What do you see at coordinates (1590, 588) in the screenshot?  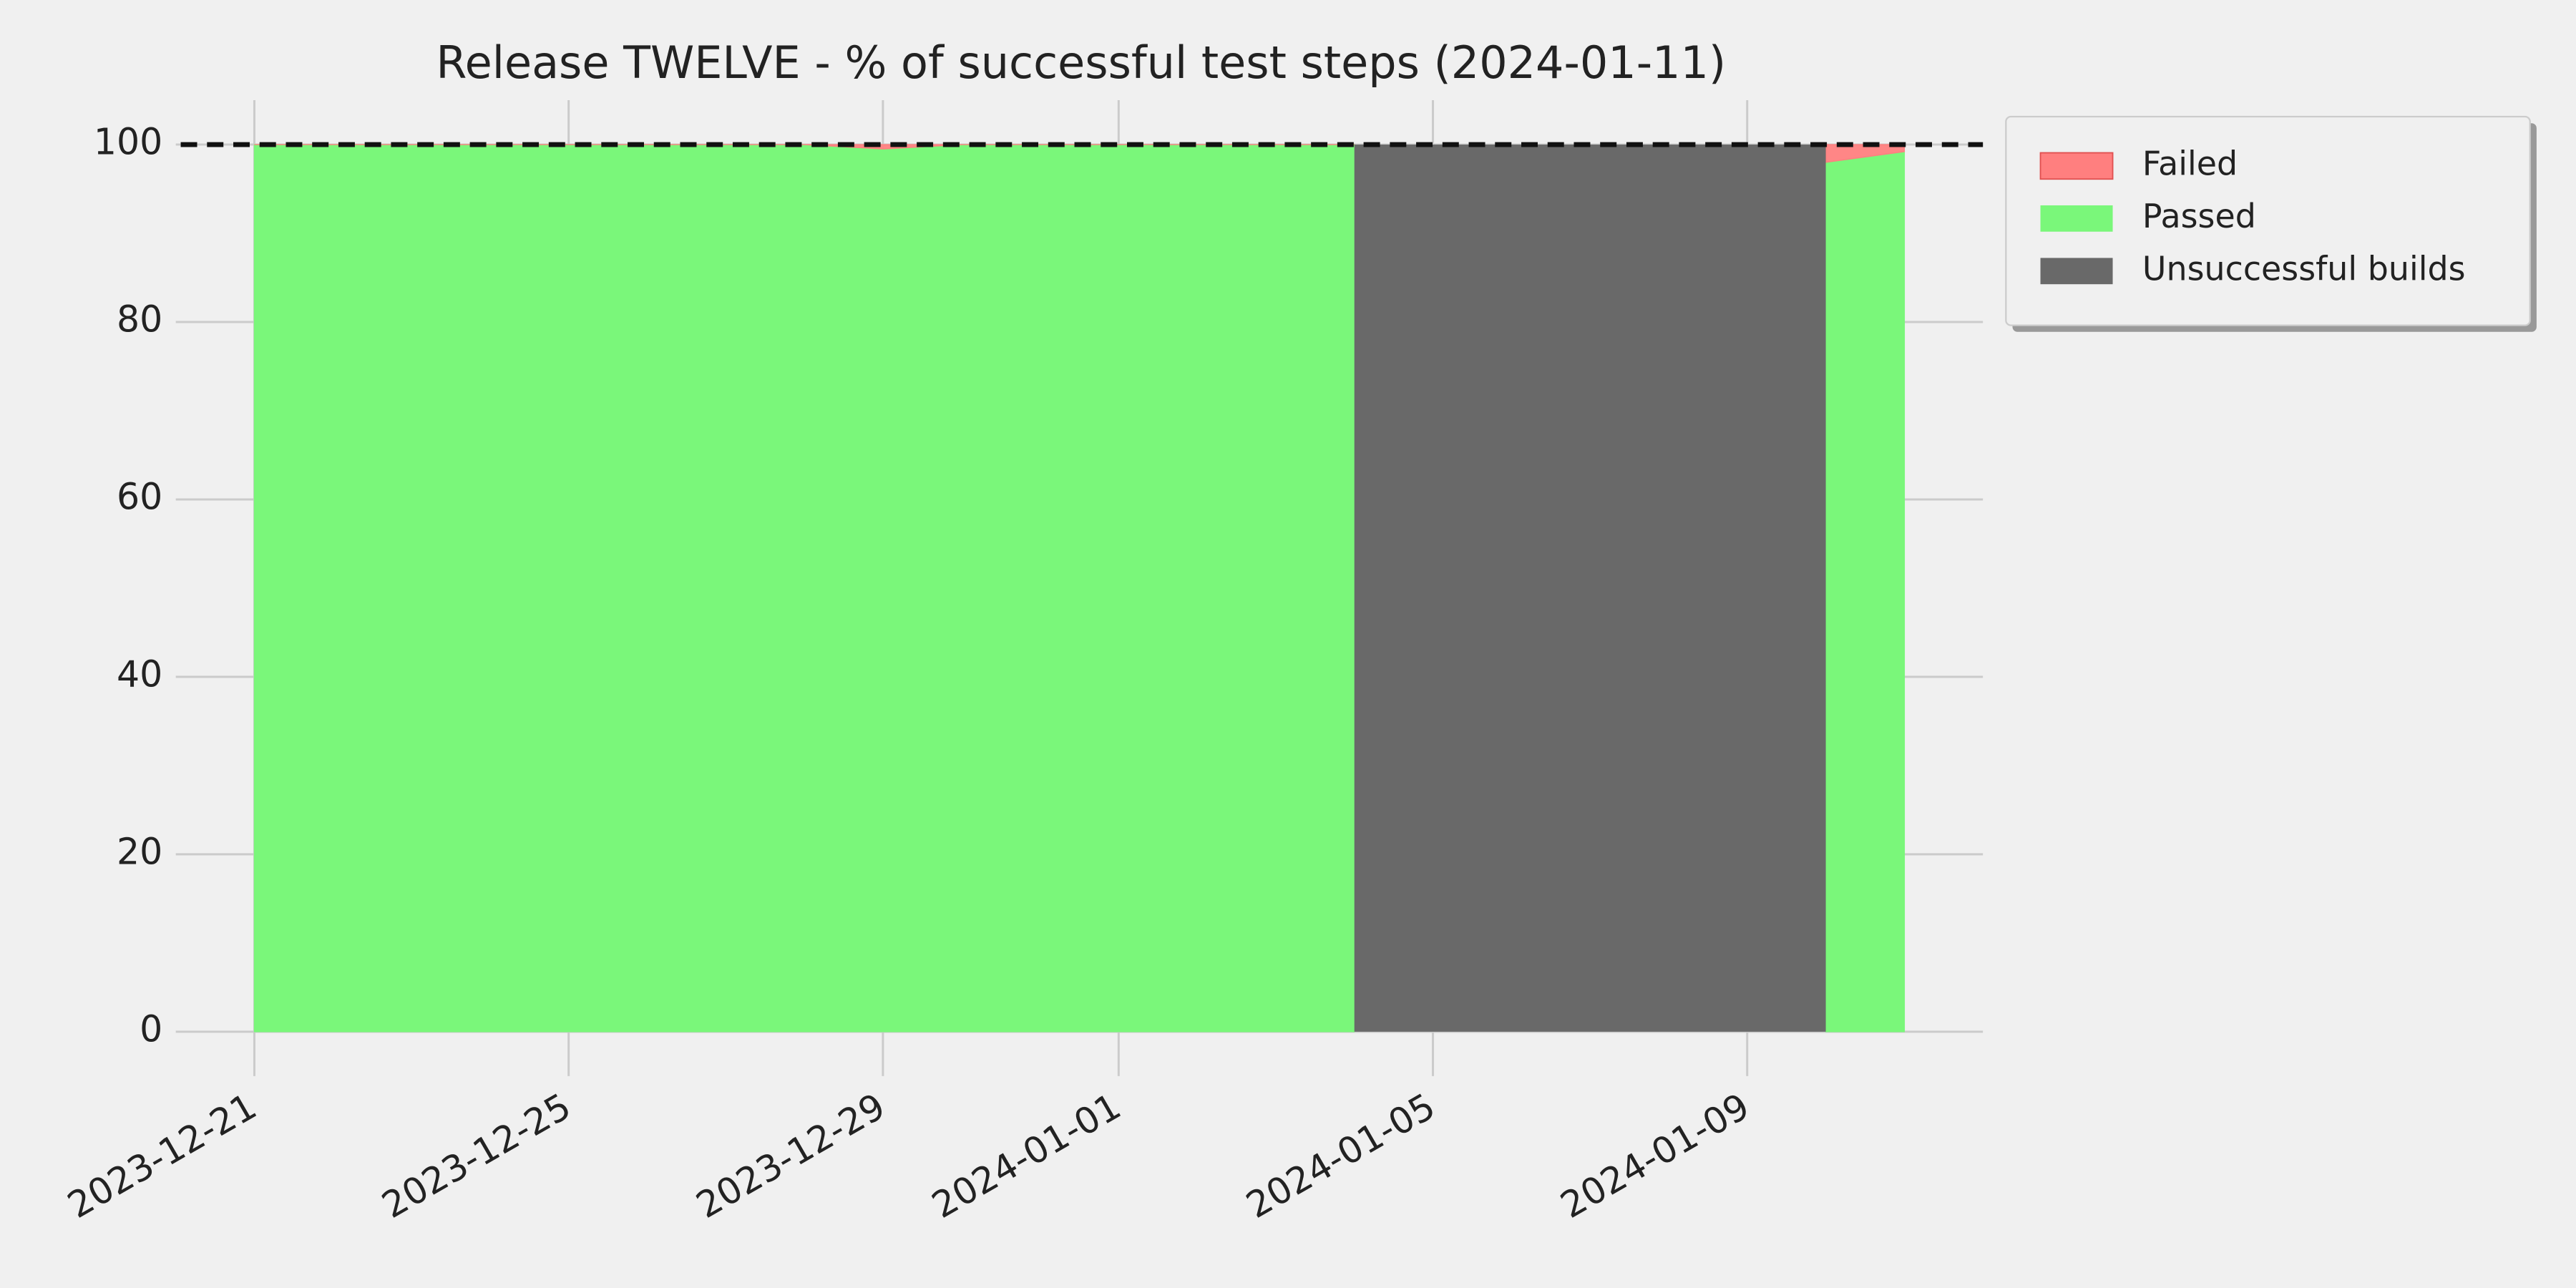 I see `unsuccessful-span` at bounding box center [1590, 588].